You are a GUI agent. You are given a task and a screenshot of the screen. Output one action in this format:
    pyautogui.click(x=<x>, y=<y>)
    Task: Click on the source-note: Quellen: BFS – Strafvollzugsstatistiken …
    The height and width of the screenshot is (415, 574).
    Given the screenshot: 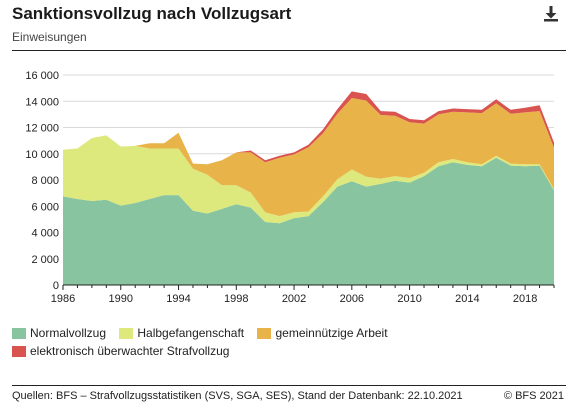 What is the action you would take?
    pyautogui.click(x=237, y=396)
    